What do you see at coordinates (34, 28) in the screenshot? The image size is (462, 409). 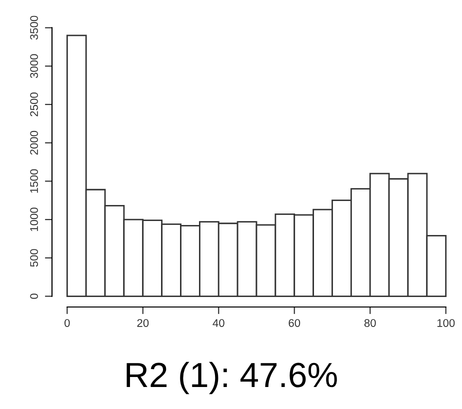 I see `y-tick-label: 3500` at bounding box center [34, 28].